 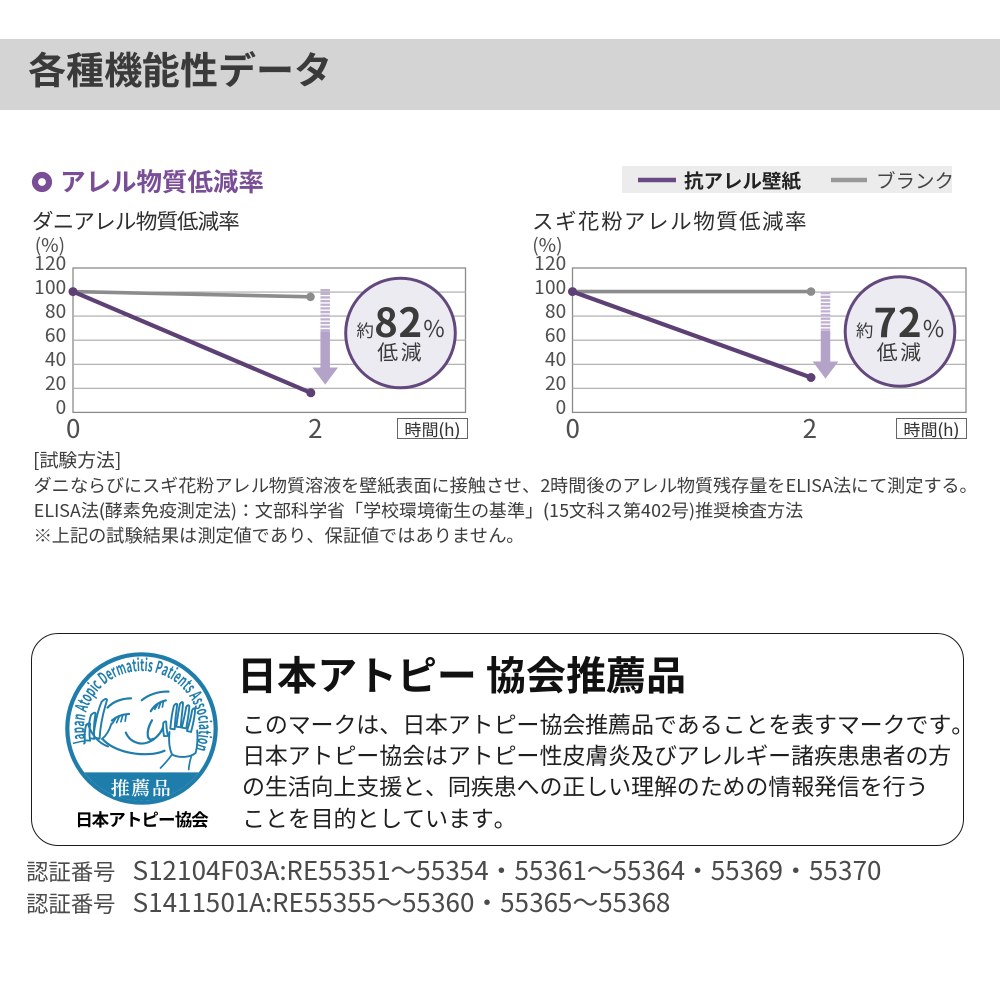 What do you see at coordinates (142, 787) in the screenshot?
I see `svg-text: 推薦品` at bounding box center [142, 787].